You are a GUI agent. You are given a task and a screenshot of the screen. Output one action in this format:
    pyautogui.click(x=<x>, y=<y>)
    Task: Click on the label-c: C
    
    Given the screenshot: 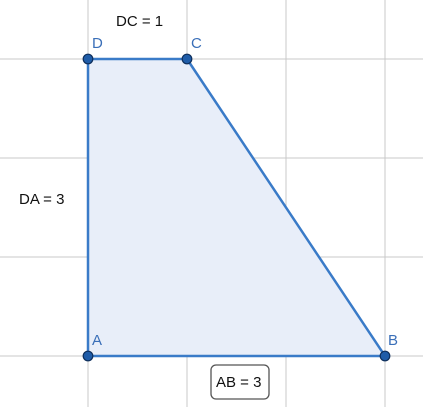 What is the action you would take?
    pyautogui.click(x=196, y=43)
    